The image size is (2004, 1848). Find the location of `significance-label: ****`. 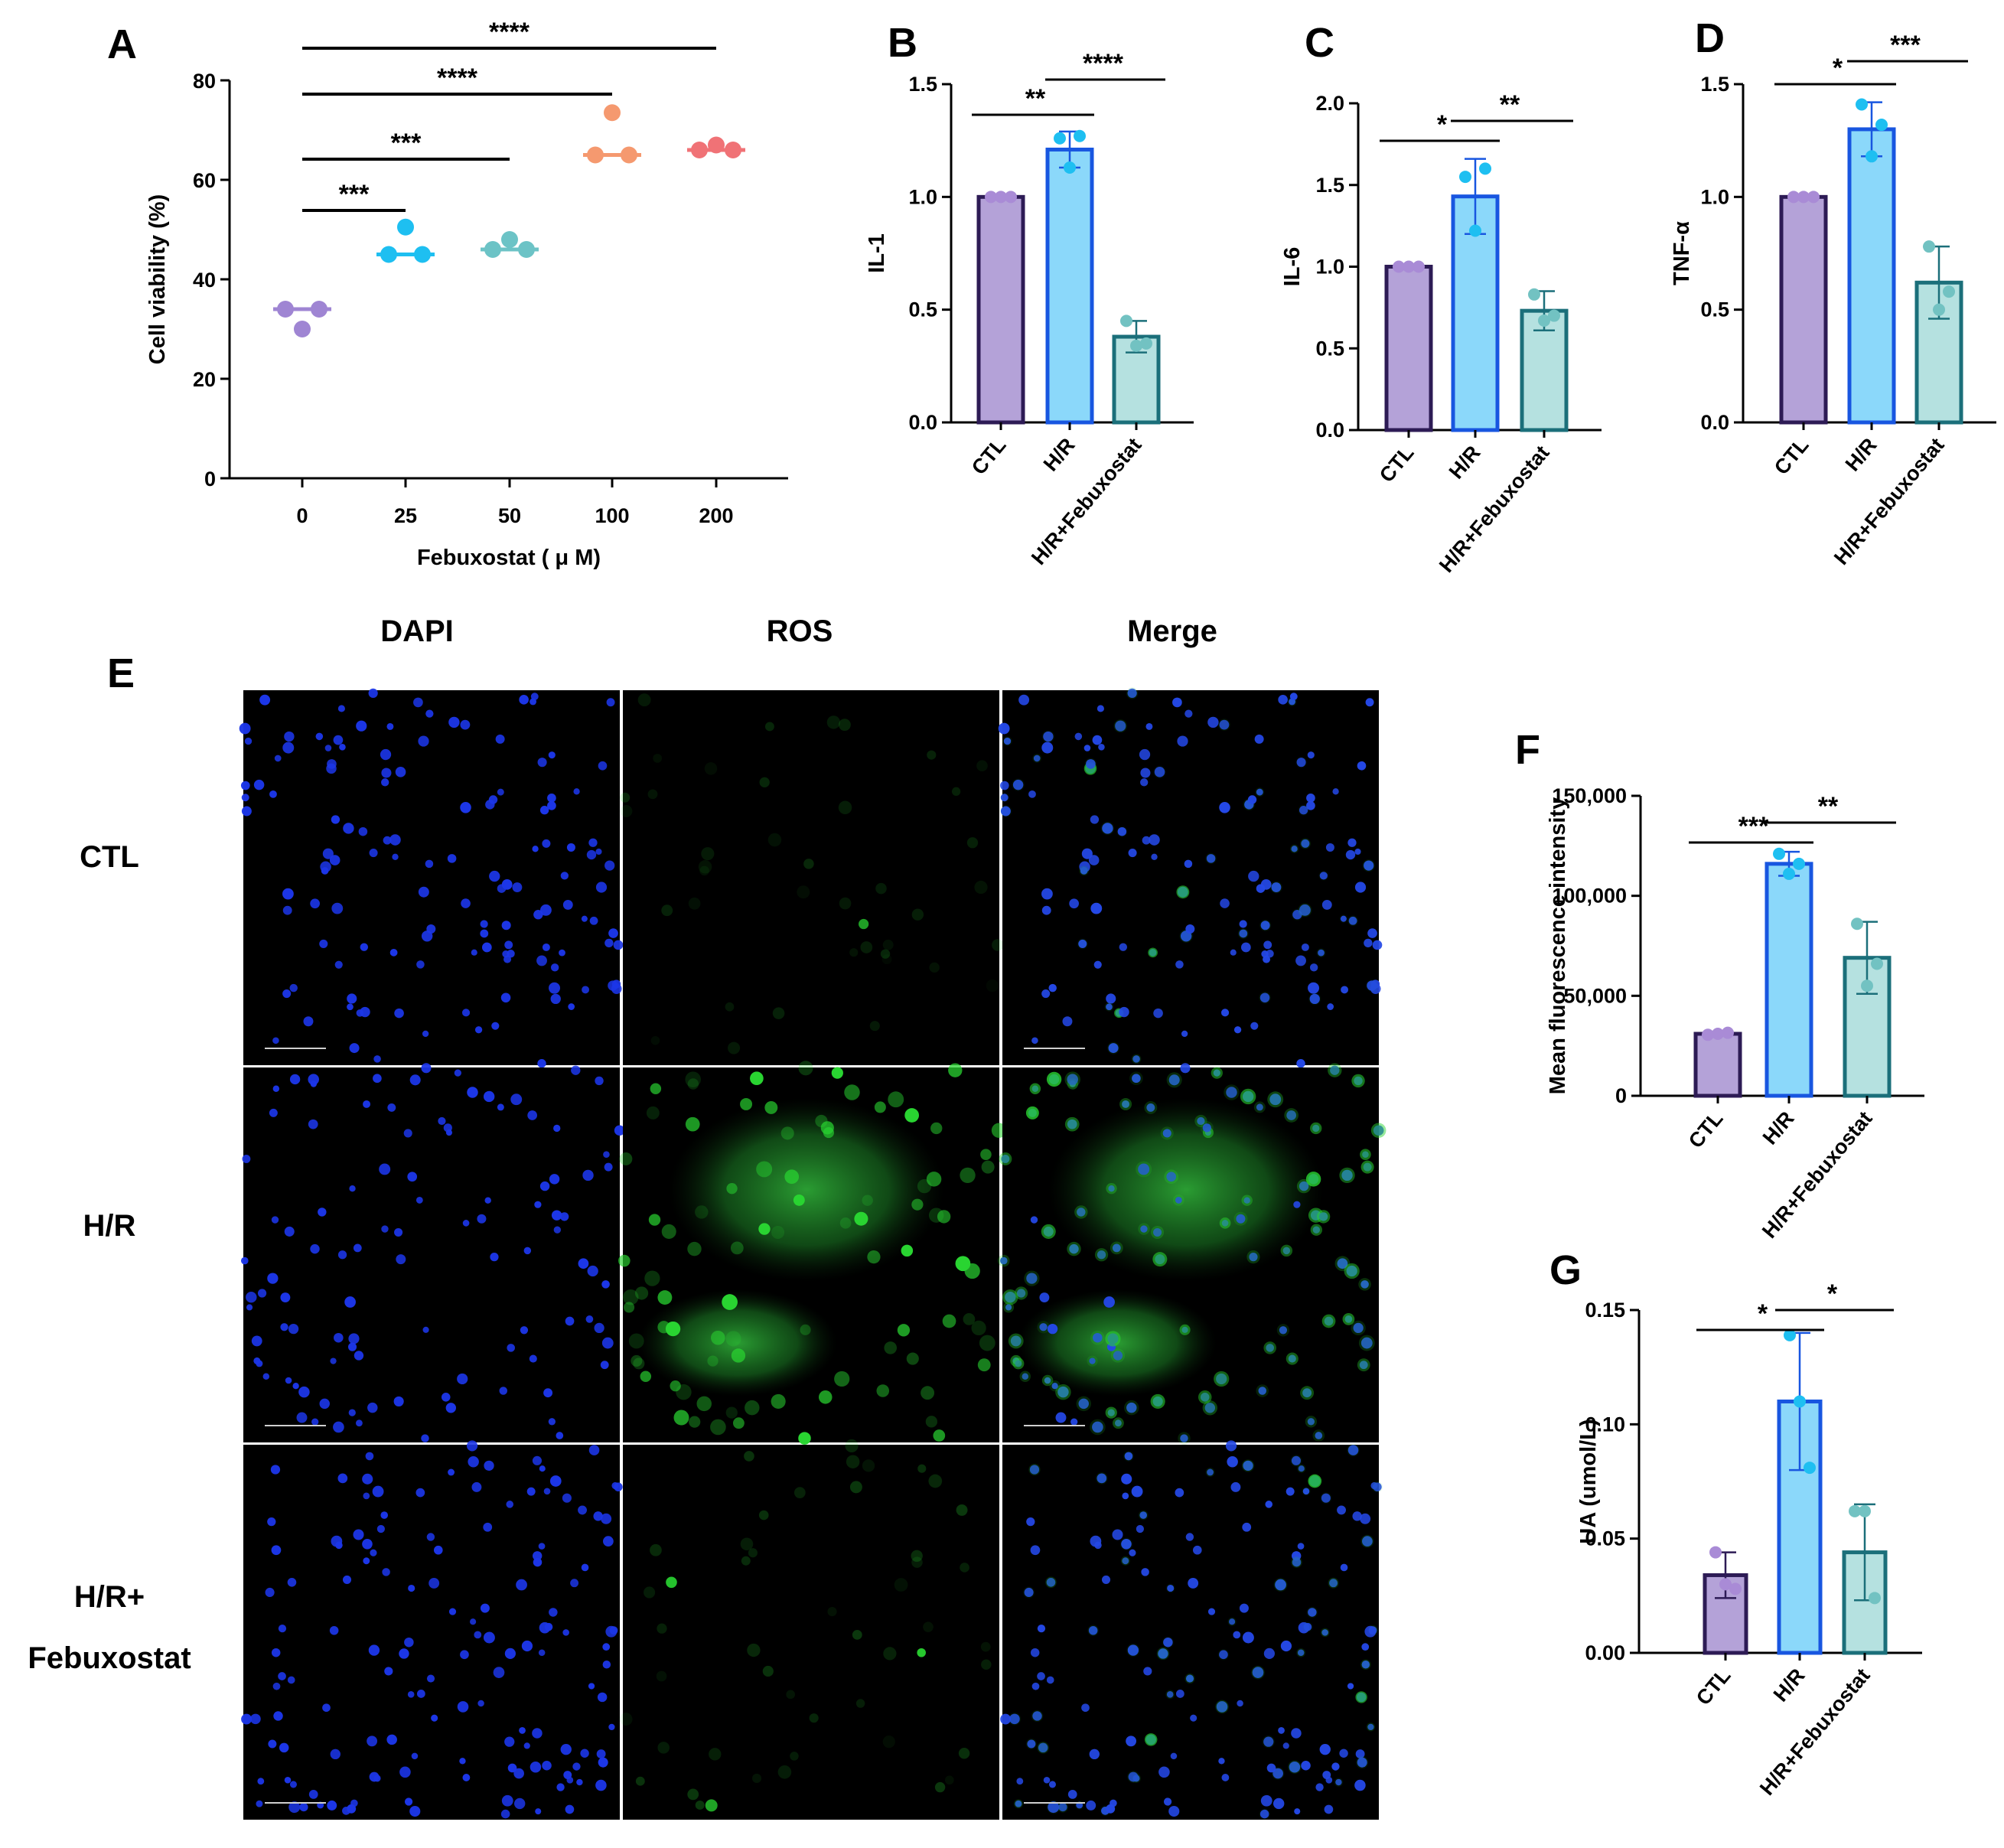

significance-label: **** is located at coordinates (1103, 63).